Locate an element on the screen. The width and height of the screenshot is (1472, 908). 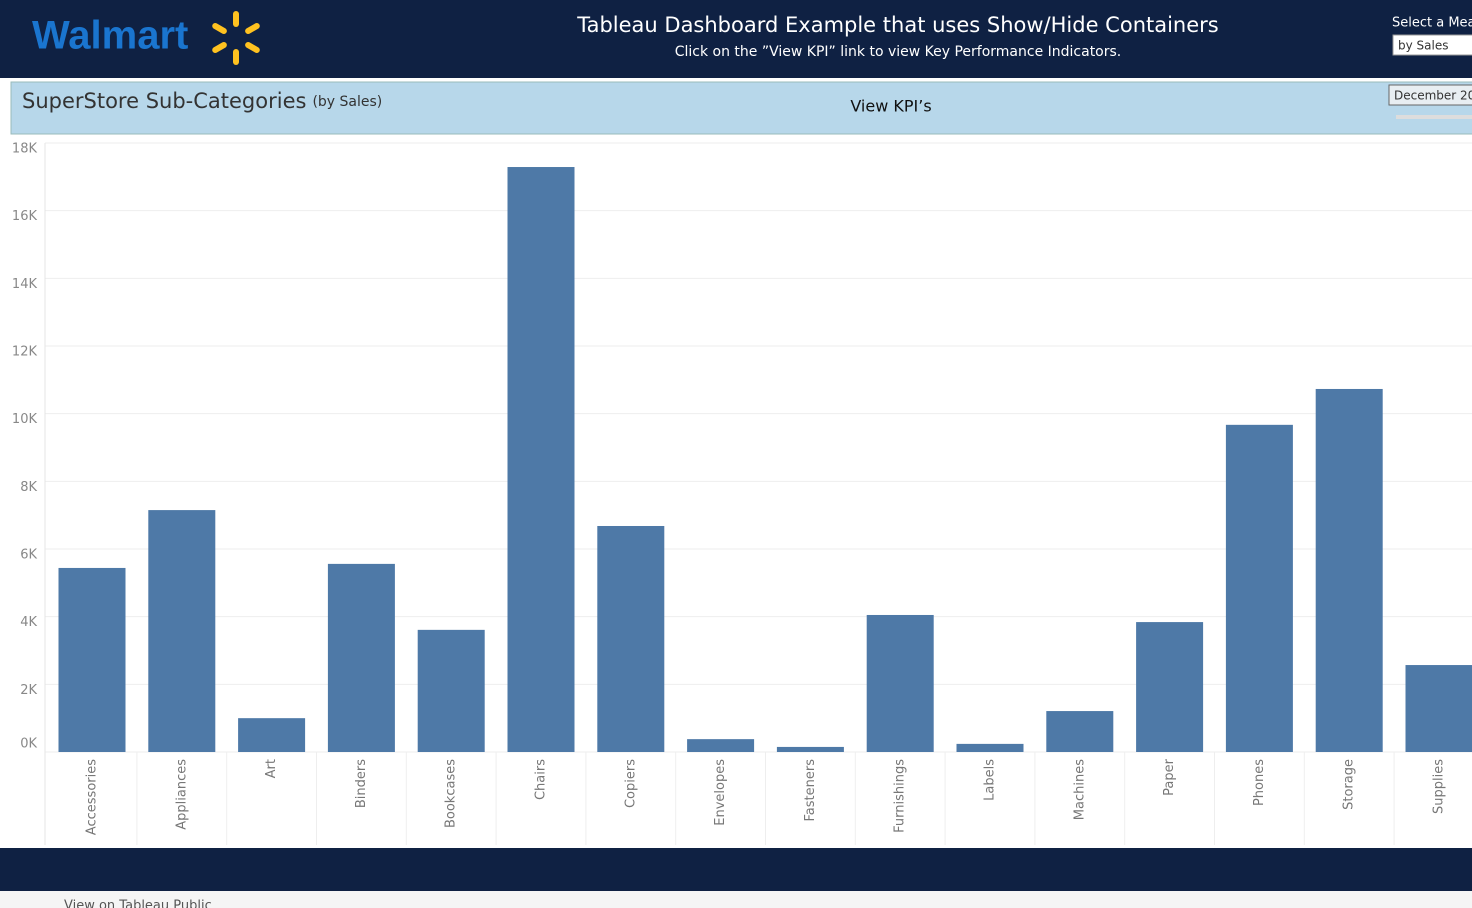
measure-value: by Sales is located at coordinates (1423, 46).